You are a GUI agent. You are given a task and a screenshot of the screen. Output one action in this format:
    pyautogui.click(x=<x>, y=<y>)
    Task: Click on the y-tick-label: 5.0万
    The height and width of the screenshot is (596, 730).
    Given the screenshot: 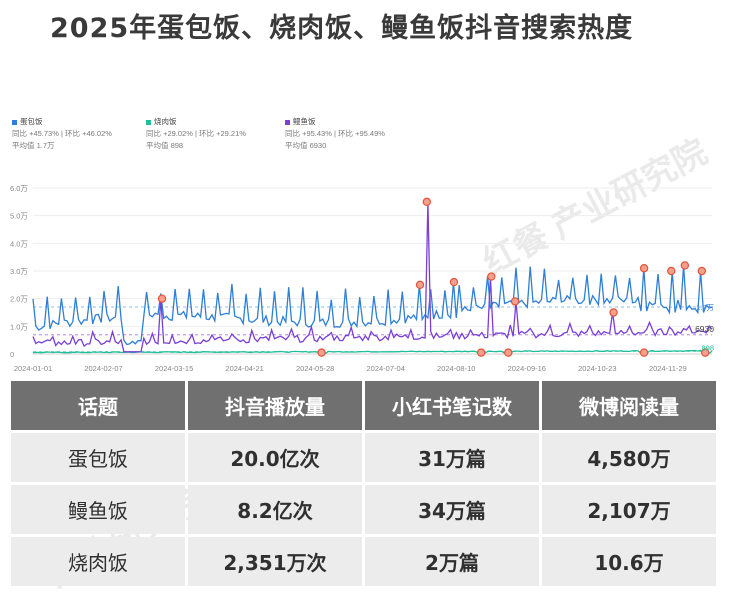 What is the action you would take?
    pyautogui.click(x=19, y=216)
    